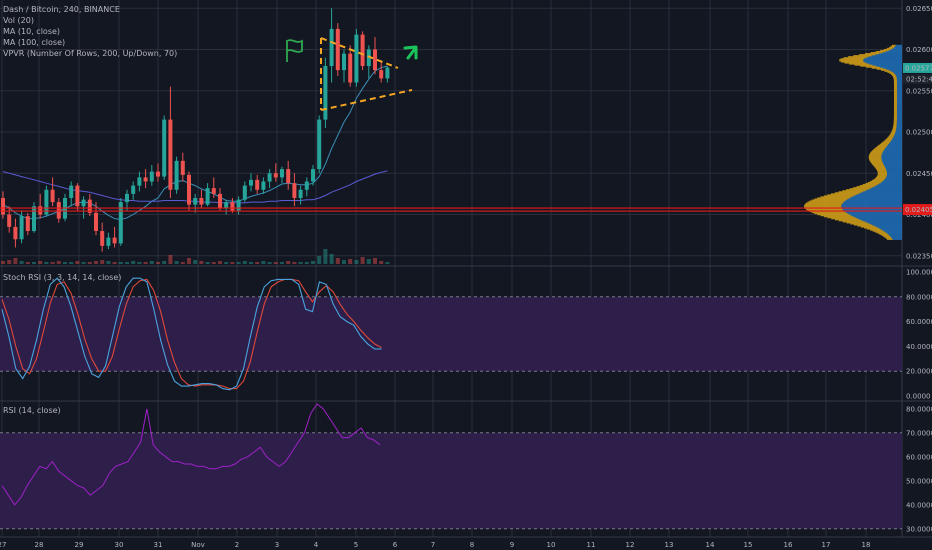 The image size is (932, 550). What do you see at coordinates (62, 277) in the screenshot?
I see `stoch-legend: Stoch RSI (3, 3, 14, 14, close)` at bounding box center [62, 277].